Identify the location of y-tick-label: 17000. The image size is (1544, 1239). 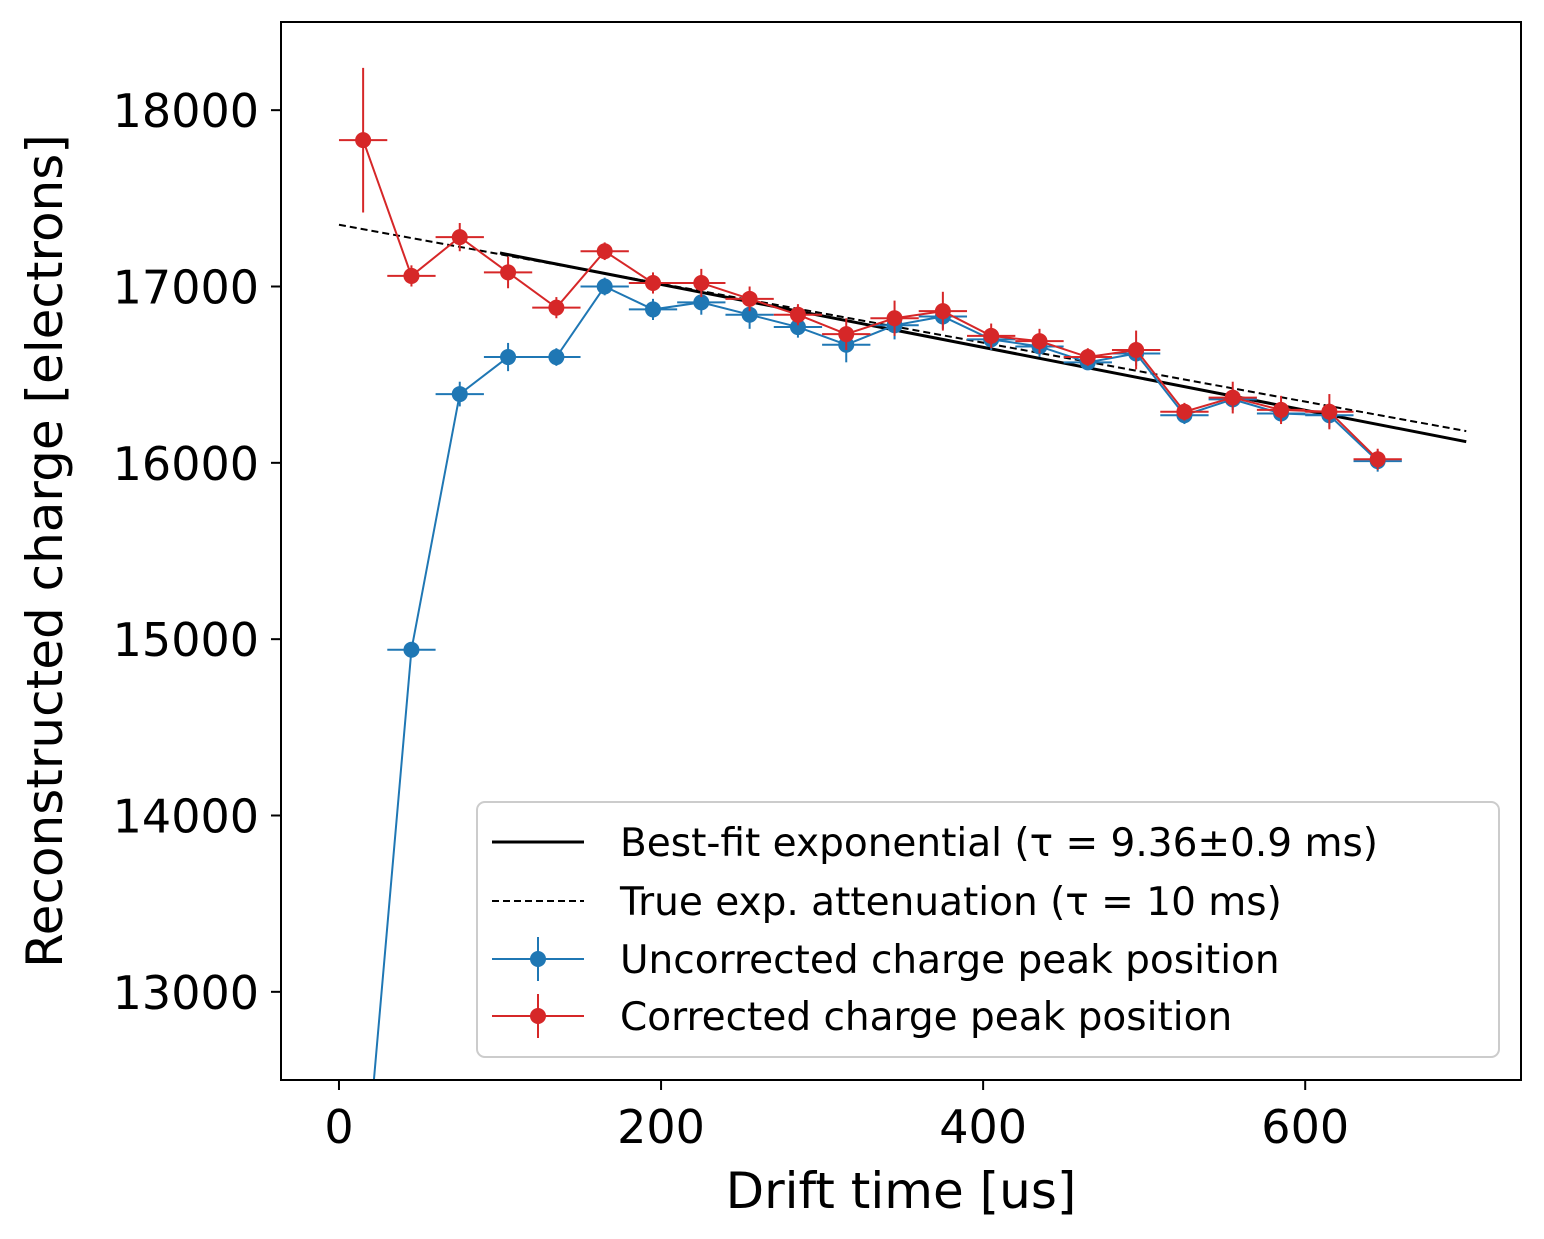
(186, 288).